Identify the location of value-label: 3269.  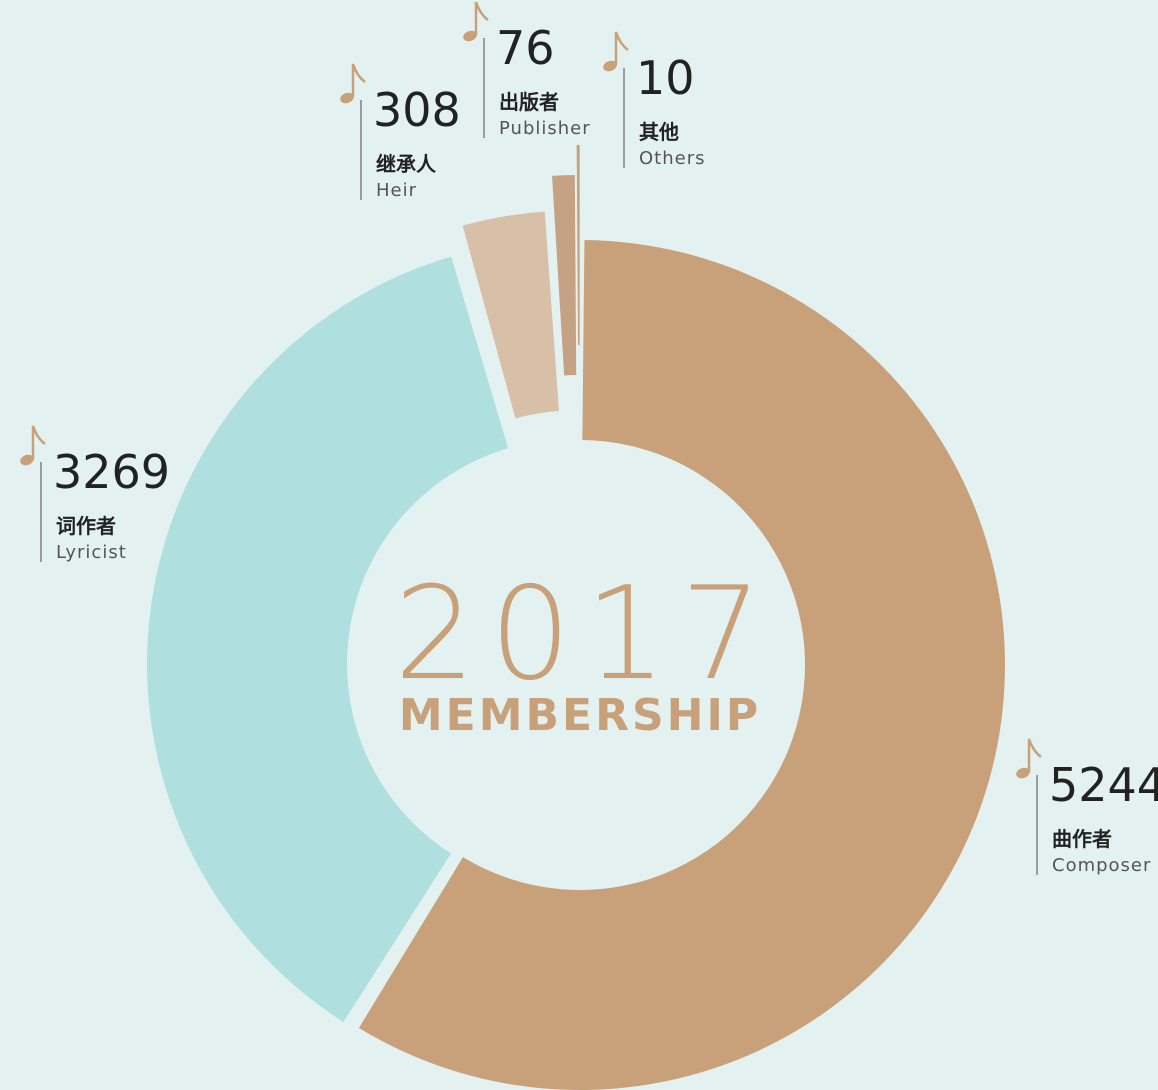
(111, 472).